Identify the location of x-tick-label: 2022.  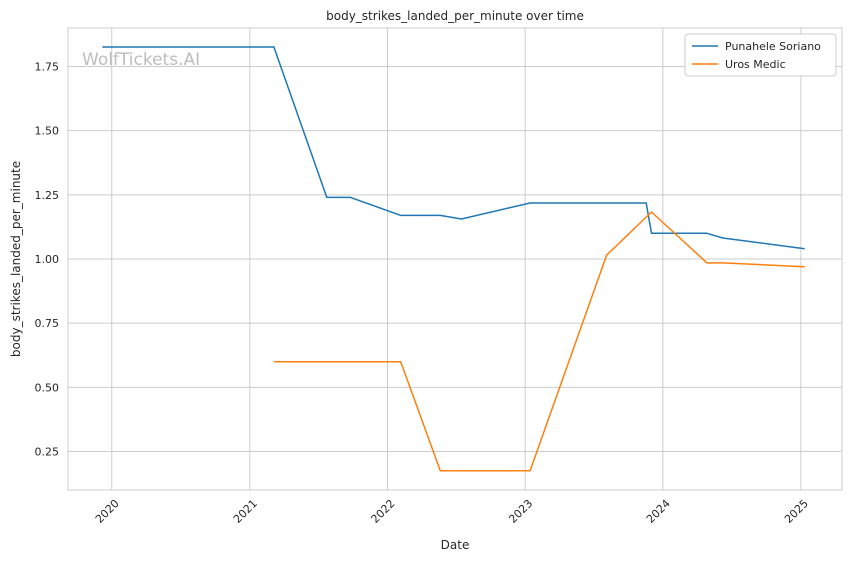
(383, 511).